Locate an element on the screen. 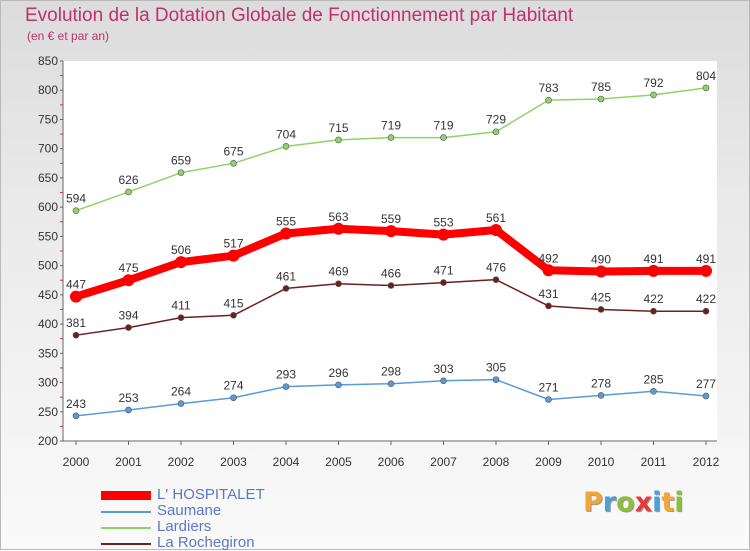 This screenshot has height=551, width=750. data-label-l-hospitalet: 561 is located at coordinates (496, 218).